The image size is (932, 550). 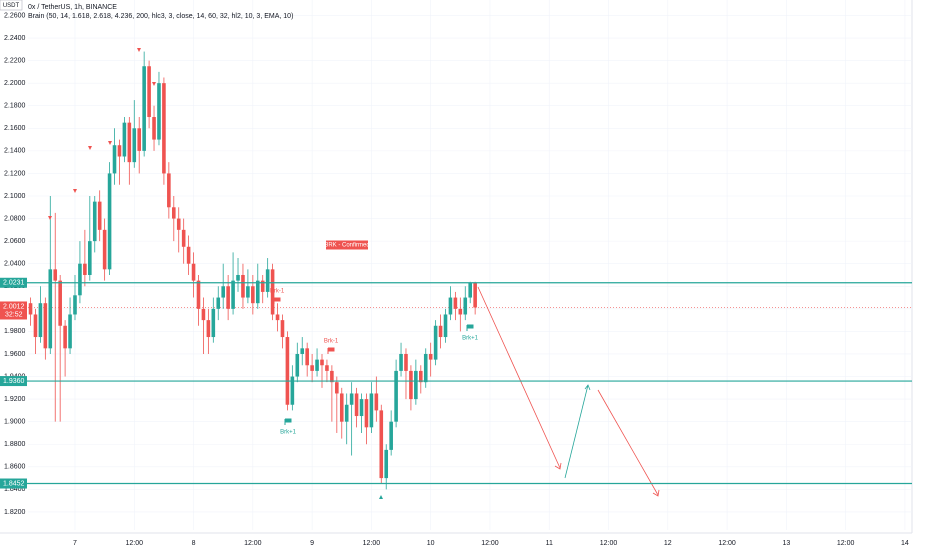 I want to click on y-tick-label: 2.1400, so click(x=15, y=151).